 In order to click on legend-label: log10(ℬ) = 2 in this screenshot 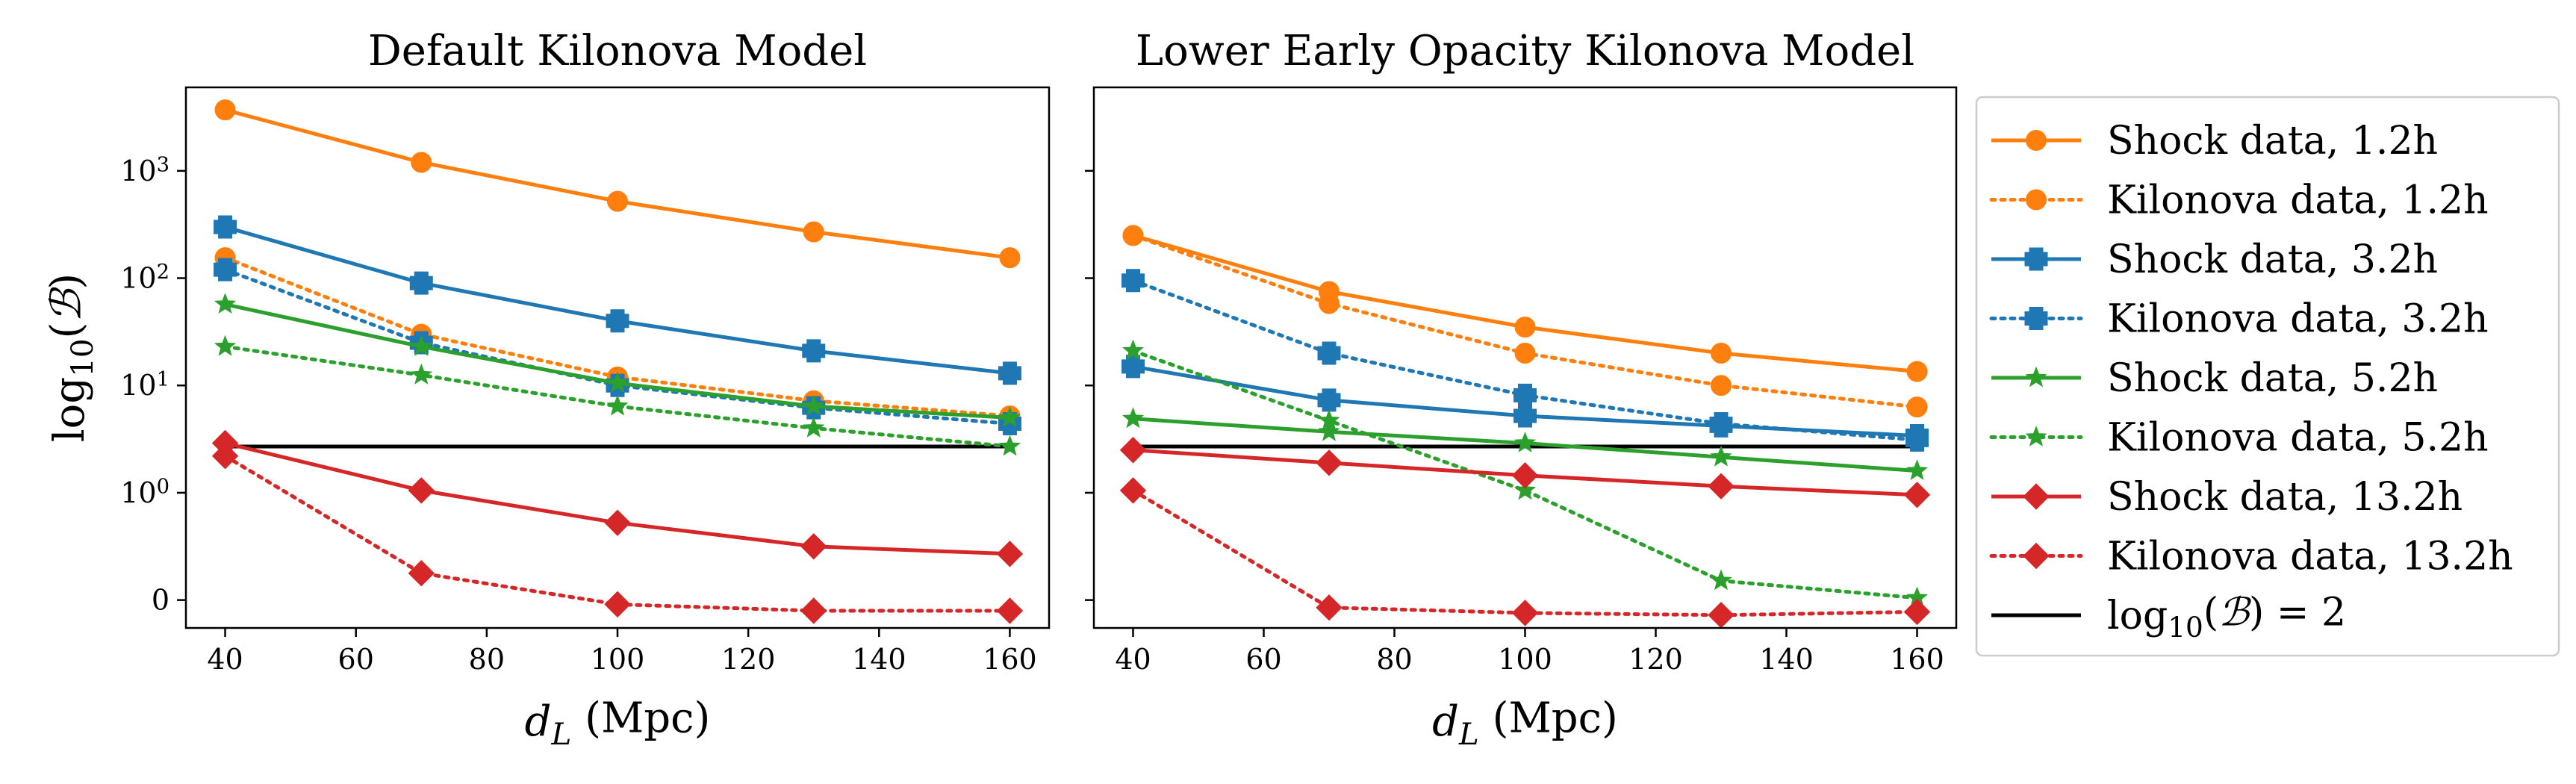, I will do `click(2226, 617)`.